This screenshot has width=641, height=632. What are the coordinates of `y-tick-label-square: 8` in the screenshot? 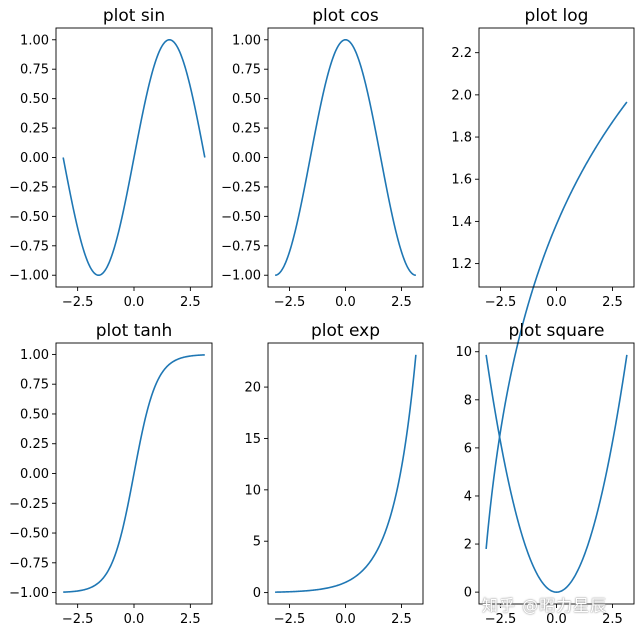 It's located at (468, 400).